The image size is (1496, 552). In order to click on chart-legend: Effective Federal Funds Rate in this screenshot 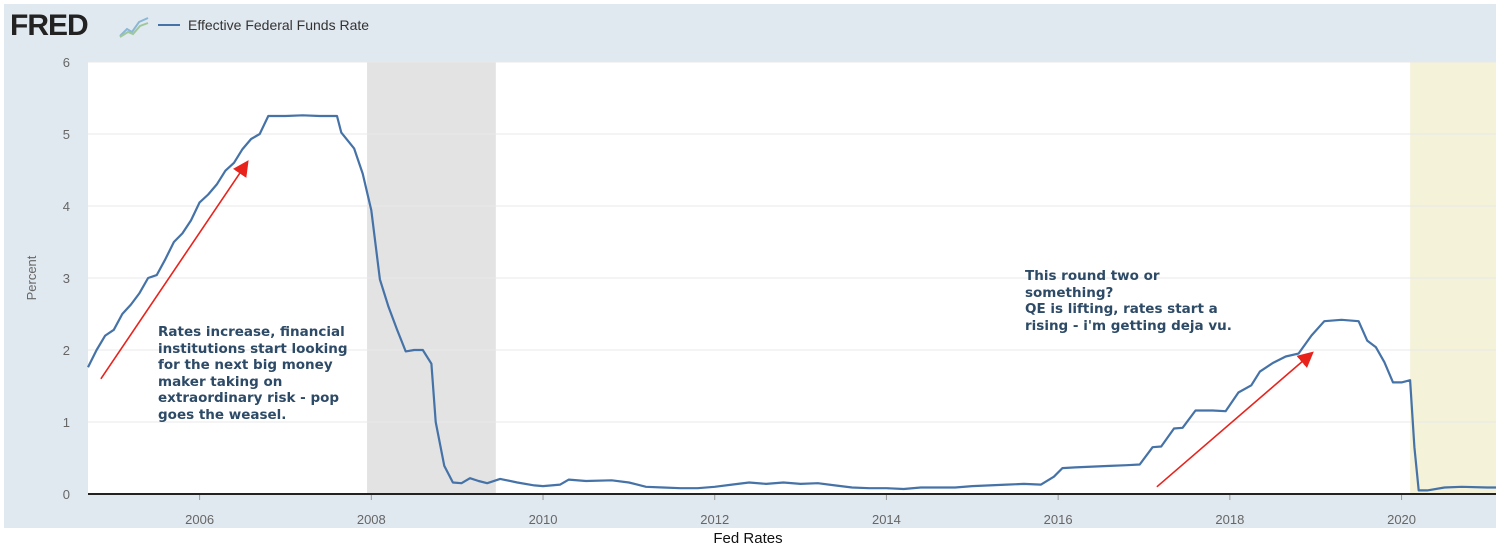, I will do `click(263, 25)`.